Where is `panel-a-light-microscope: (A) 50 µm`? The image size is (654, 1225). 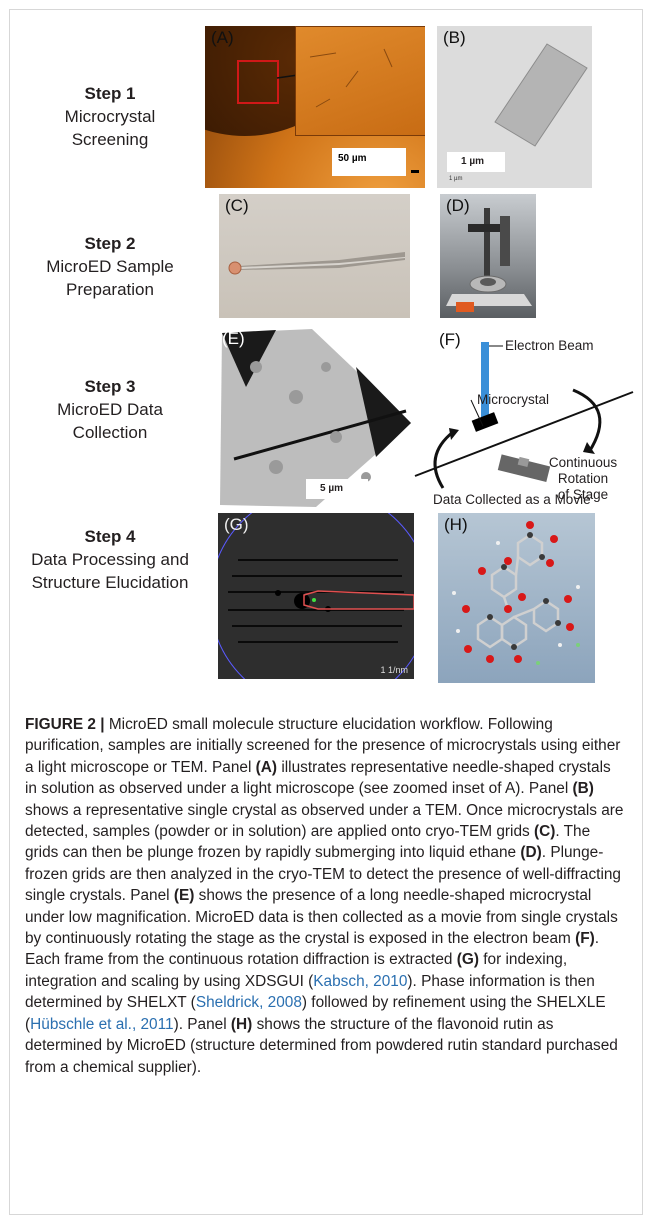 panel-a-light-microscope: (A) 50 µm is located at coordinates (315, 107).